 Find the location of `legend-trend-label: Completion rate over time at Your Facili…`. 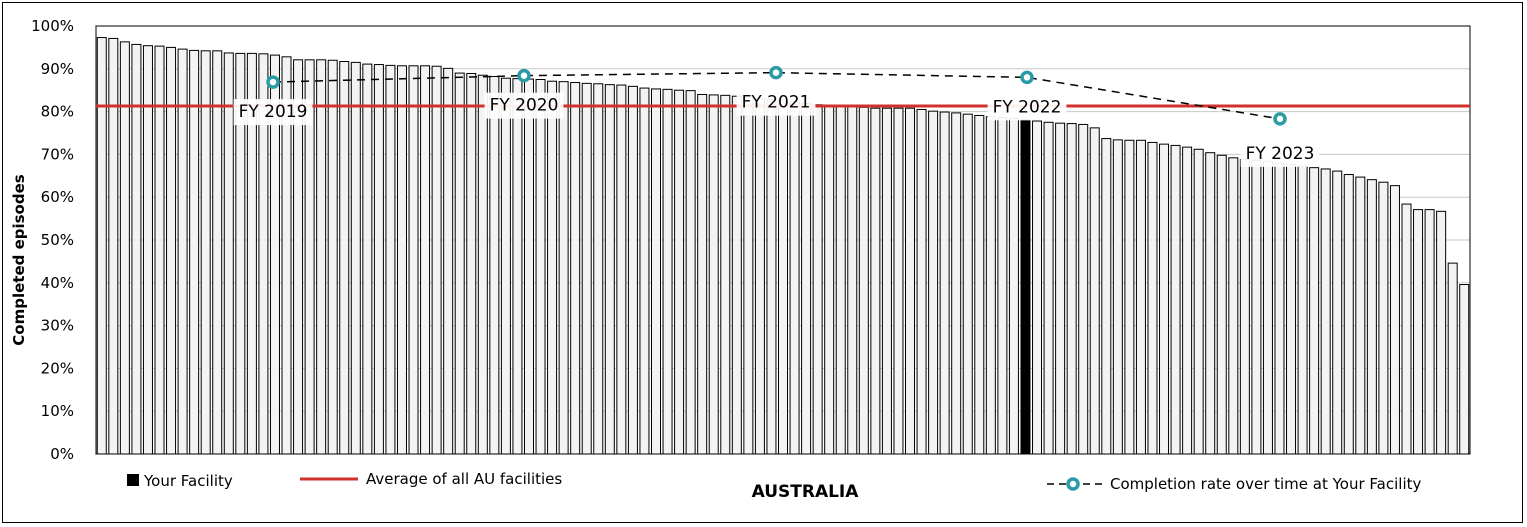

legend-trend-label: Completion rate over time at Your Facili… is located at coordinates (1265, 484).